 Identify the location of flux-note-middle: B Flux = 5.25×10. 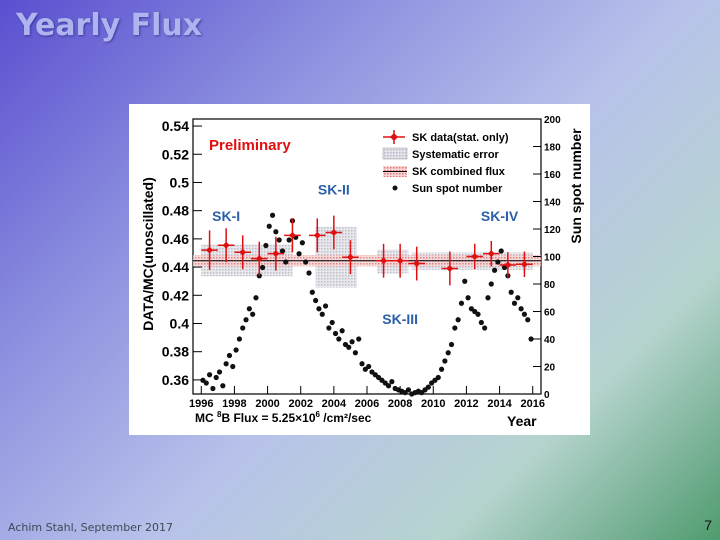
(268, 418).